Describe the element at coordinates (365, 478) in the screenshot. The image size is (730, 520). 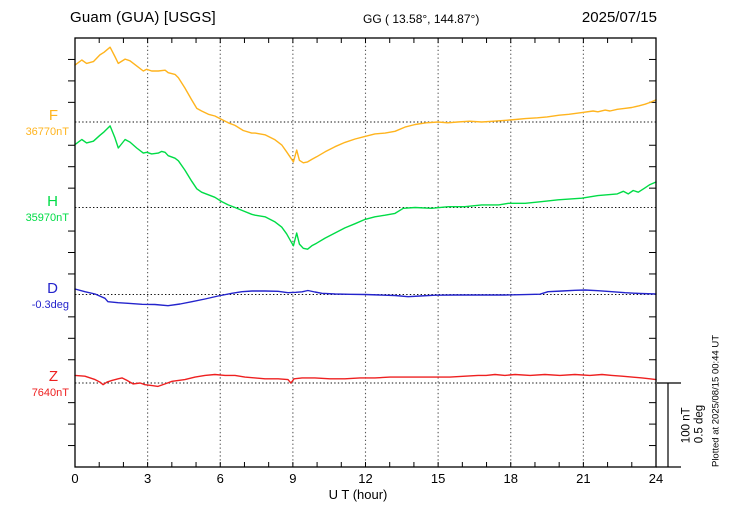
I see `x-tick-label-12: 12` at that location.